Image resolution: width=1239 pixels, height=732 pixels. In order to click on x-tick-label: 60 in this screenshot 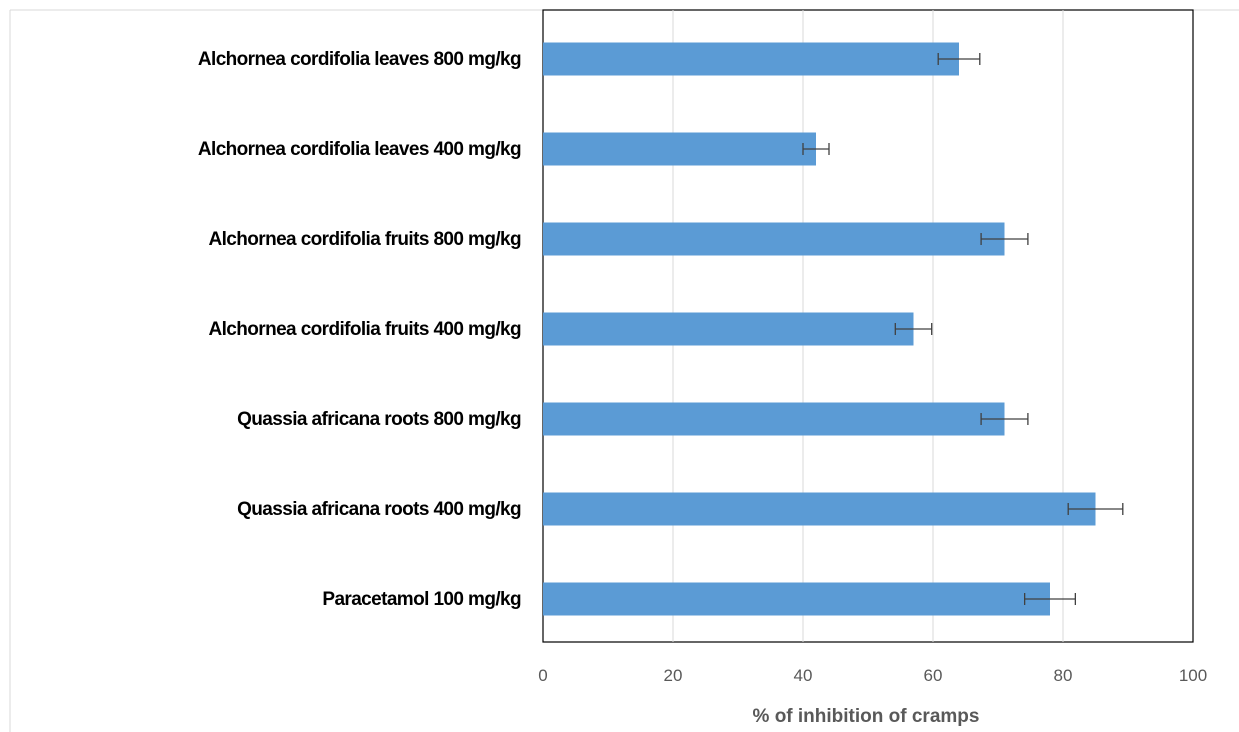, I will do `click(933, 675)`.